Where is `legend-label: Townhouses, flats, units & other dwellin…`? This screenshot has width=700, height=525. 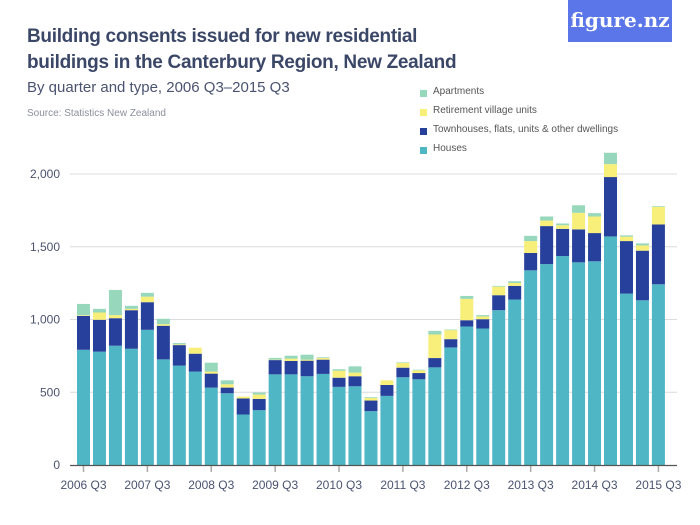 legend-label: Townhouses, flats, units & other dwellin… is located at coordinates (526, 129).